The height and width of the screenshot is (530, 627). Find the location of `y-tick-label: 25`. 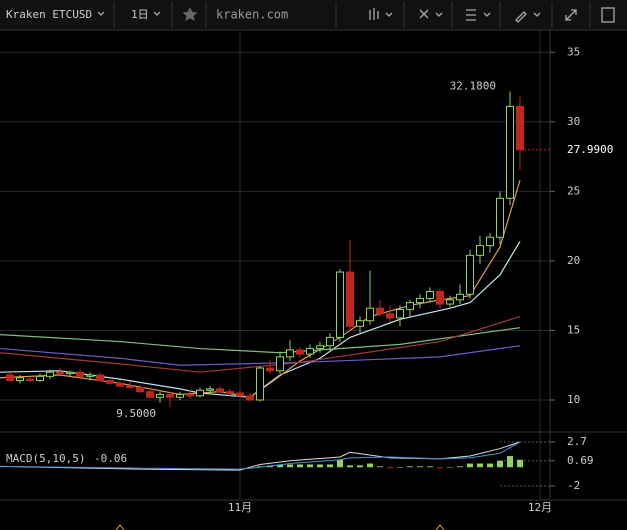

y-tick-label: 25 is located at coordinates (573, 190).